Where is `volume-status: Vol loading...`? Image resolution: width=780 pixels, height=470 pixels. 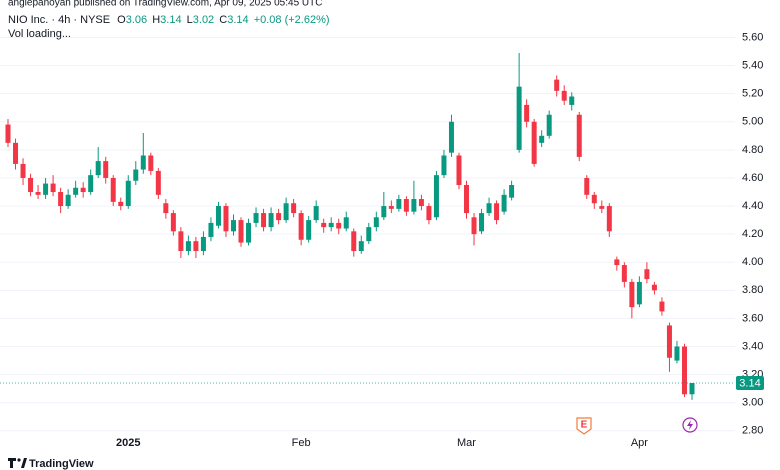 volume-status: Vol loading... is located at coordinates (39, 34).